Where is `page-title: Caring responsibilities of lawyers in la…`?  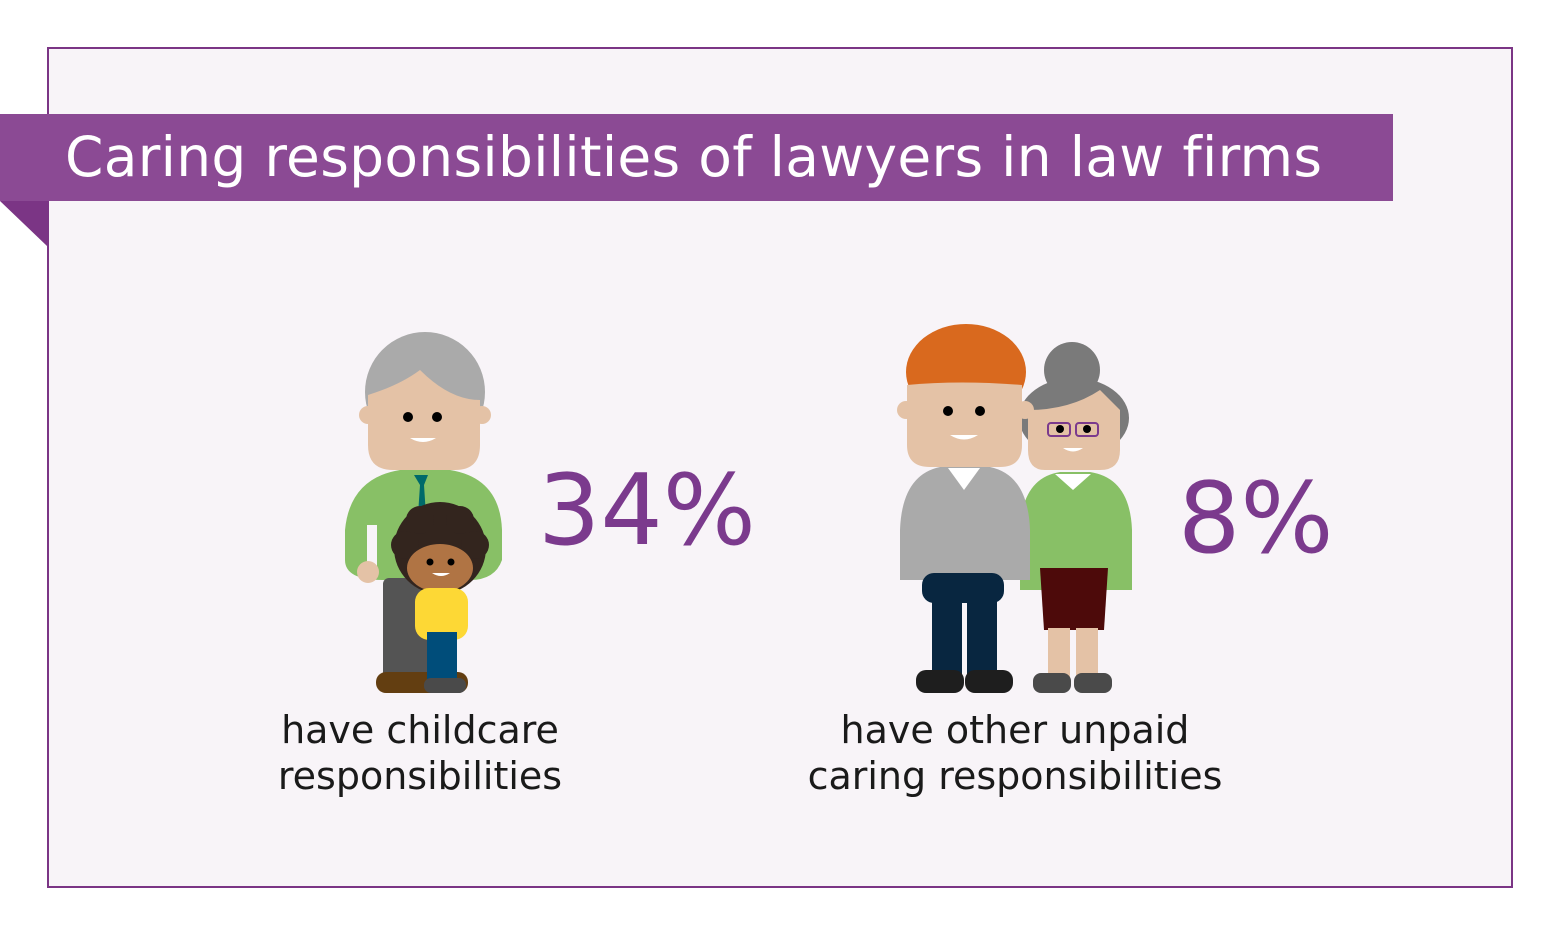
page-title: Caring responsibilities of lawyers in la… is located at coordinates (694, 157).